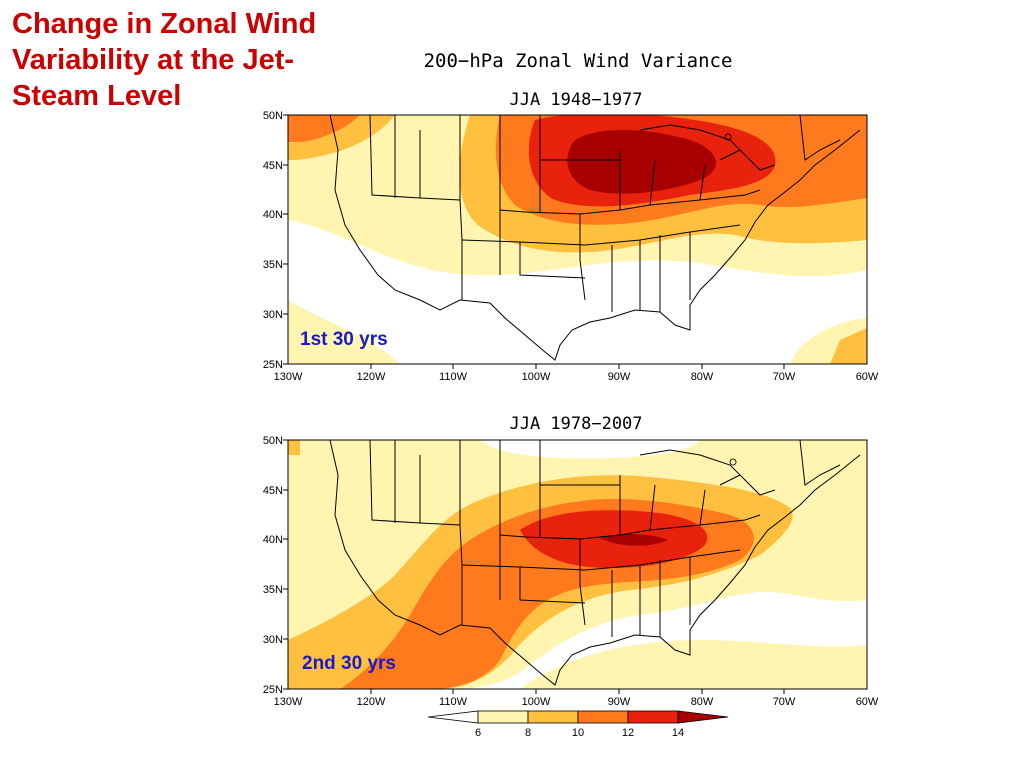 The image size is (1024, 768). Describe the element at coordinates (784, 377) in the screenshot. I see `panel-1-lon-label: 70W` at that location.